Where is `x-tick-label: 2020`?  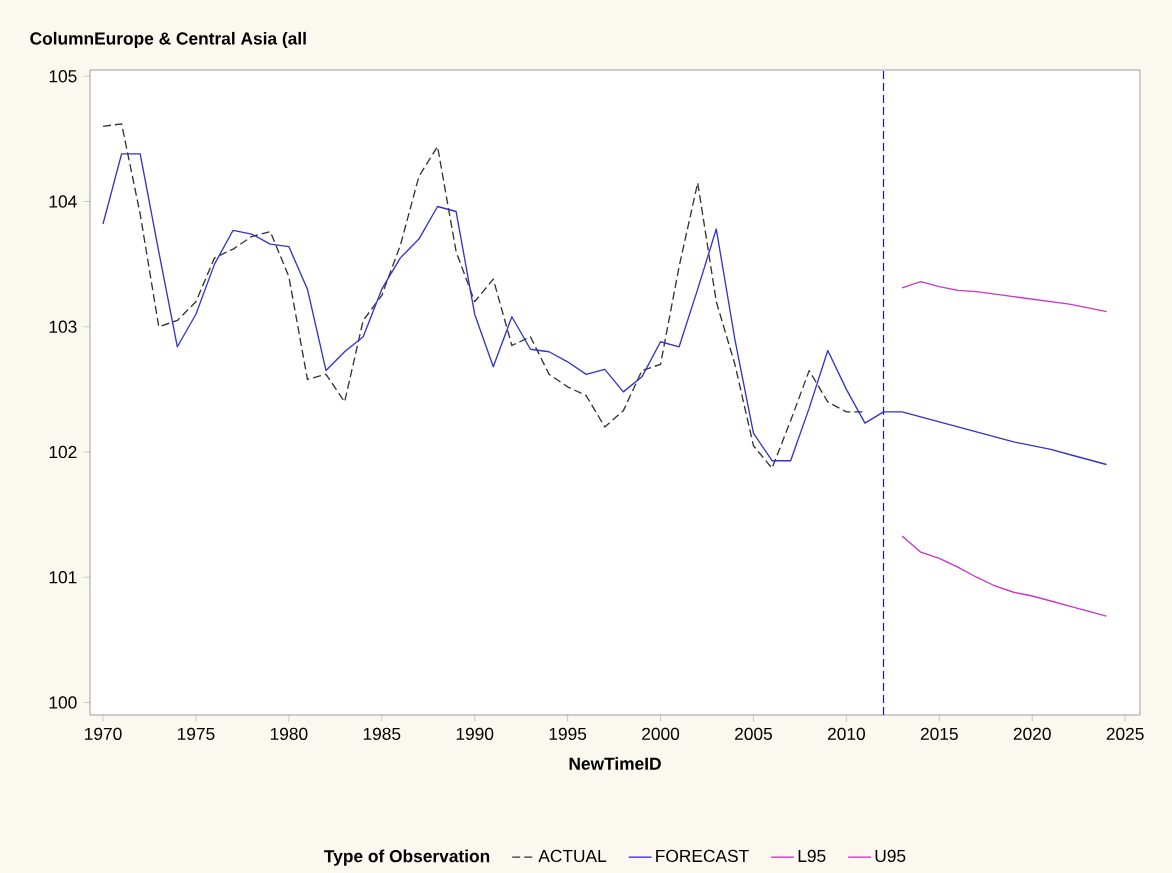
x-tick-label: 2020 is located at coordinates (1032, 733).